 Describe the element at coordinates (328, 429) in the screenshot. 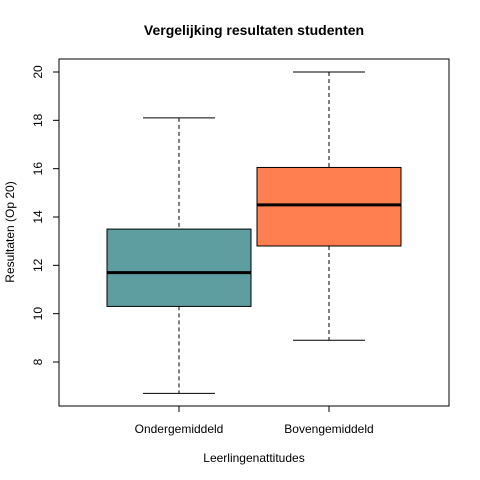

I see `x-tick-label: Bovengemiddeld` at that location.